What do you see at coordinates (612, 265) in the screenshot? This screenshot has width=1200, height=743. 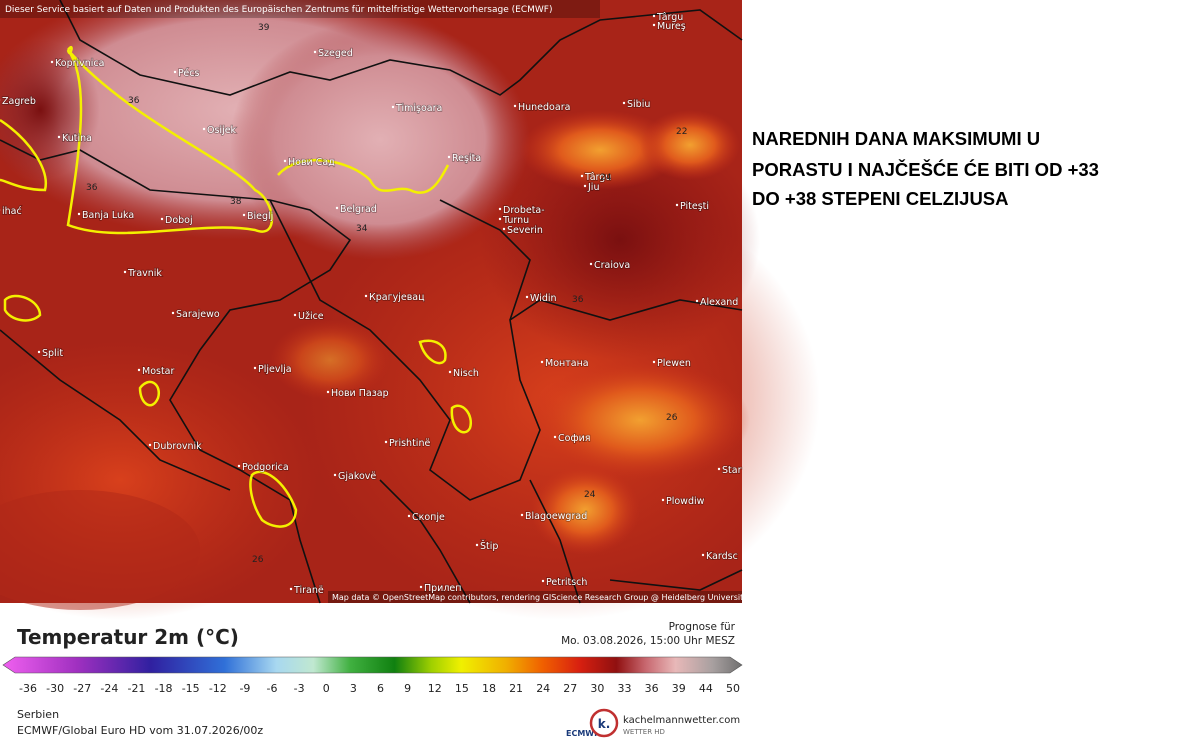 I see `city-label: Craiova` at bounding box center [612, 265].